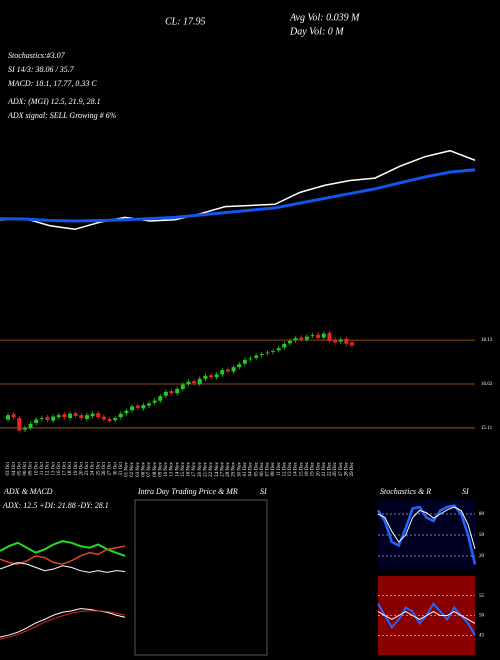 The height and width of the screenshot is (660, 500). I want to click on intraday-panel, so click(201, 577).